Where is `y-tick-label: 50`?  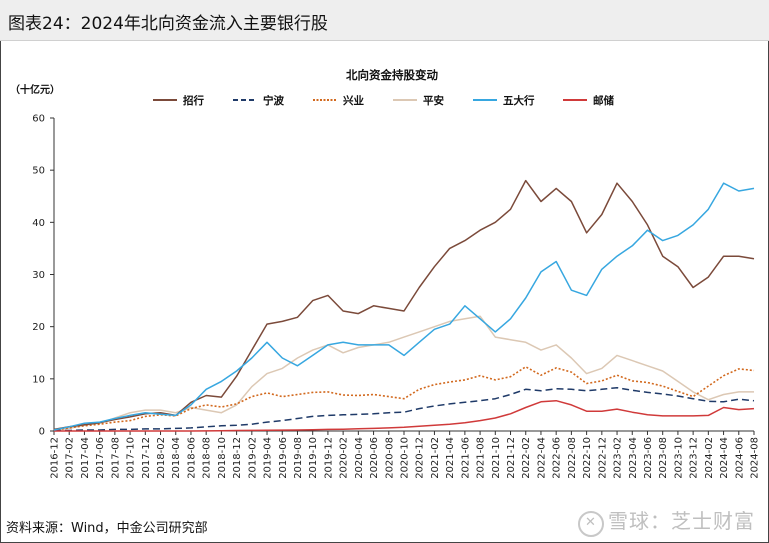 y-tick-label: 50 is located at coordinates (38, 171).